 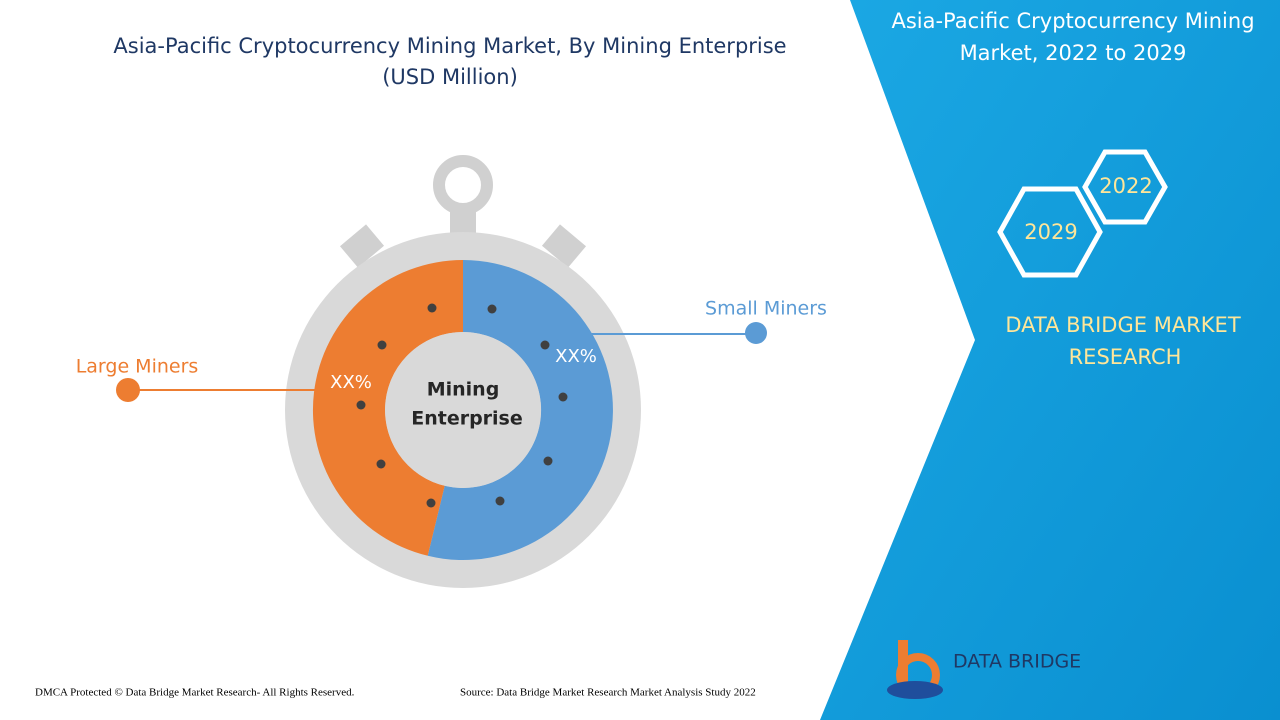 What do you see at coordinates (463, 390) in the screenshot?
I see `center-label: Mining` at bounding box center [463, 390].